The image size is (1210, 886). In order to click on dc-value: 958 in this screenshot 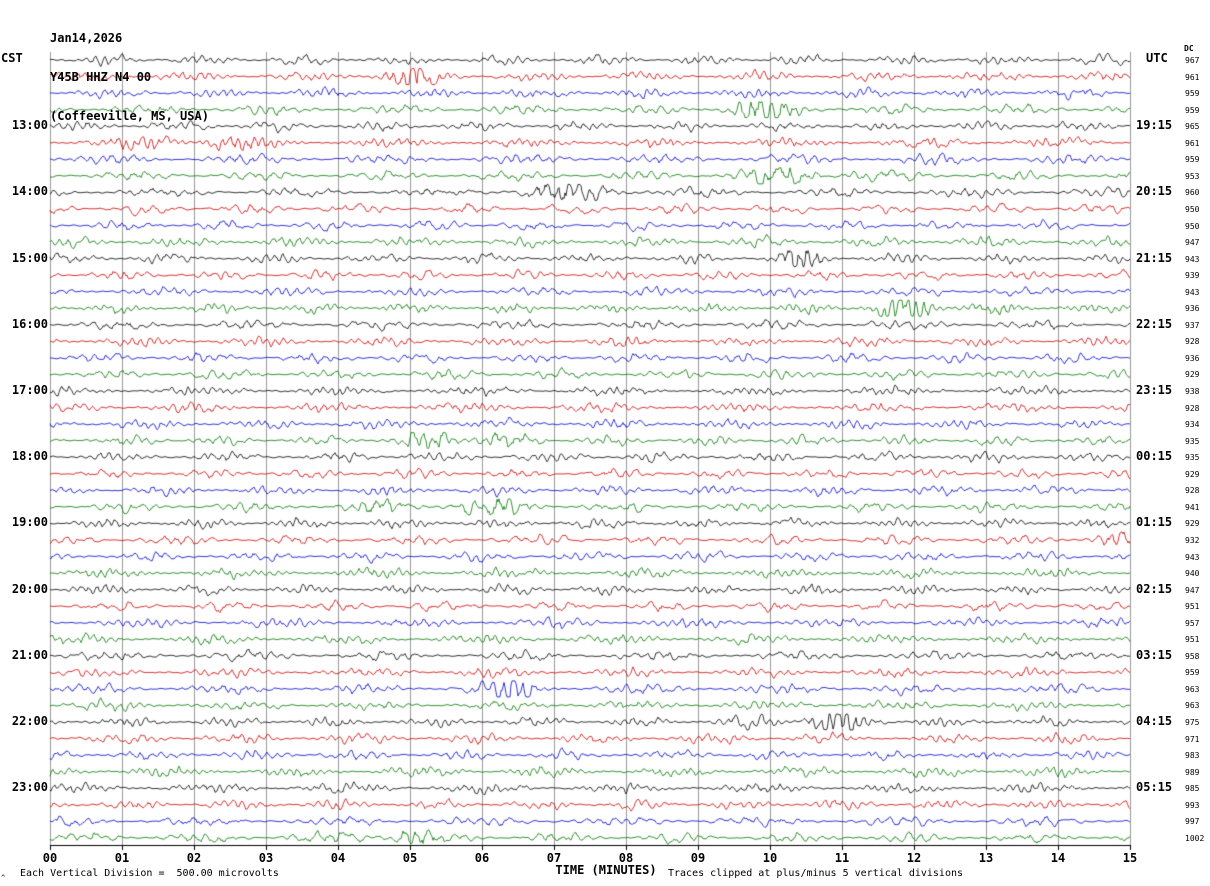, I will do `click(1192, 656)`.